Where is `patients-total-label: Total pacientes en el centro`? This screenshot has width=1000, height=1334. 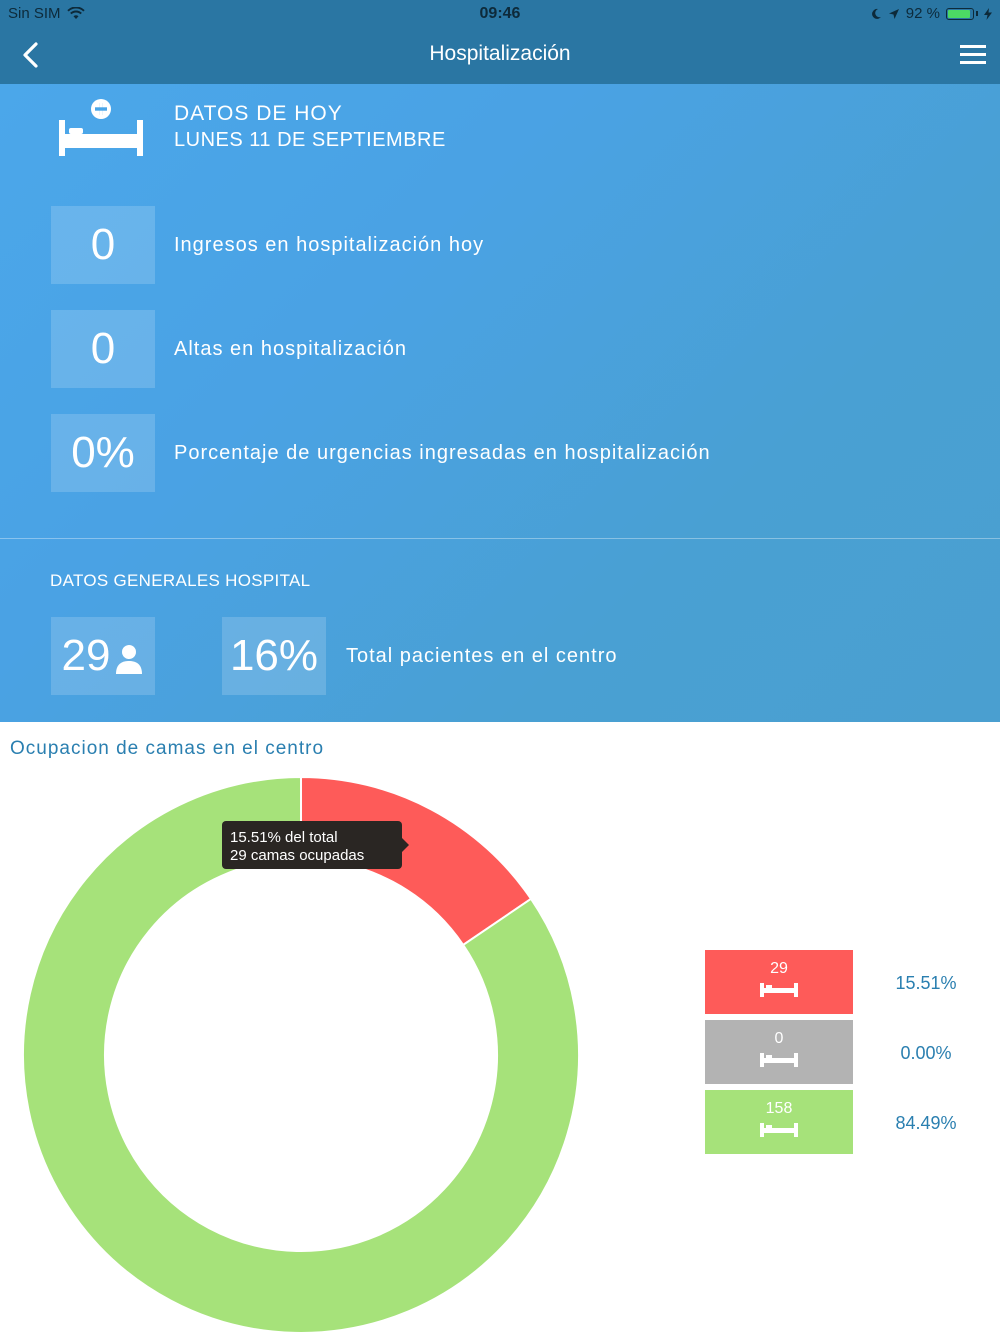 patients-total-label: Total pacientes en el centro is located at coordinates (482, 656).